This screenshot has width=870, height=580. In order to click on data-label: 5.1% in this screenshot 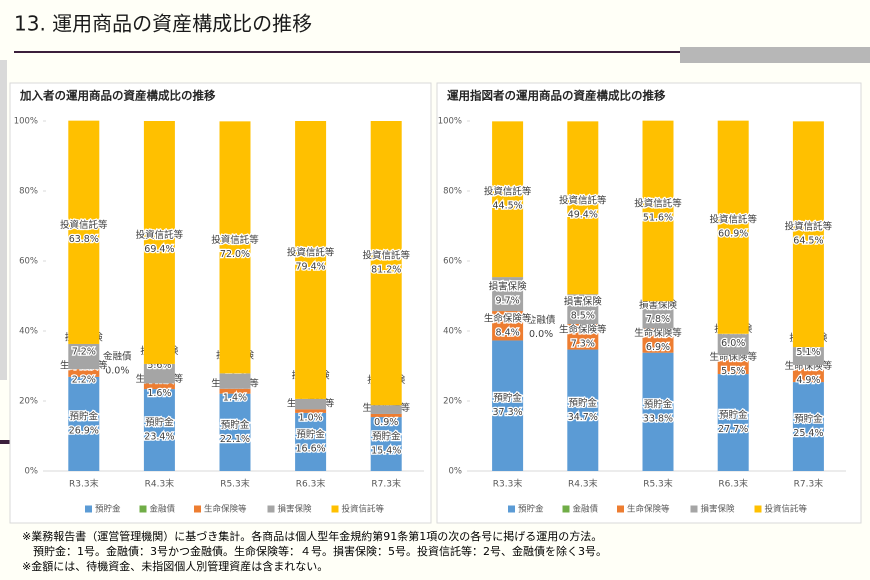, I will do `click(808, 352)`.